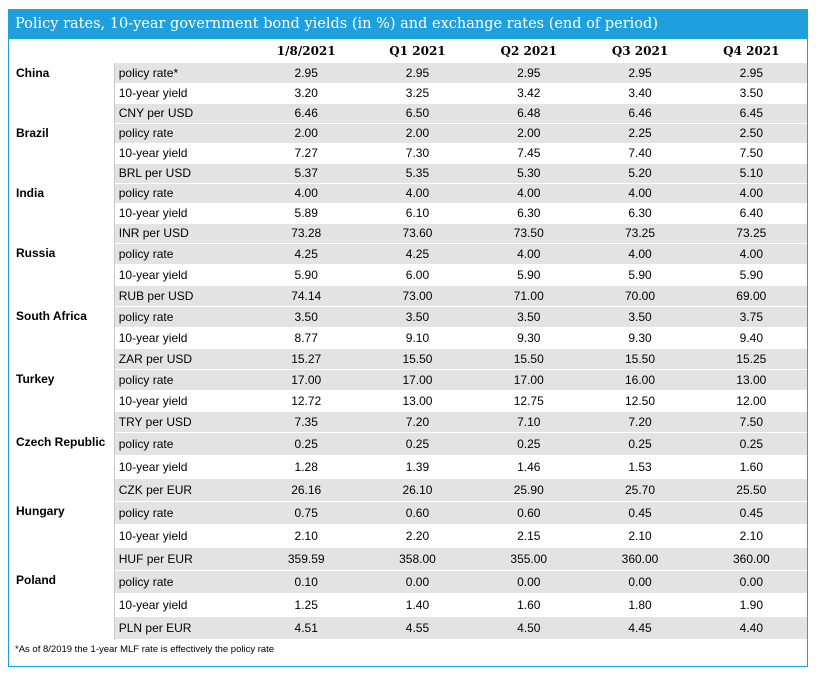 Image resolution: width=820 pixels, height=681 pixels. Describe the element at coordinates (529, 559) in the screenshot. I see `value-cell: 355.00` at that location.